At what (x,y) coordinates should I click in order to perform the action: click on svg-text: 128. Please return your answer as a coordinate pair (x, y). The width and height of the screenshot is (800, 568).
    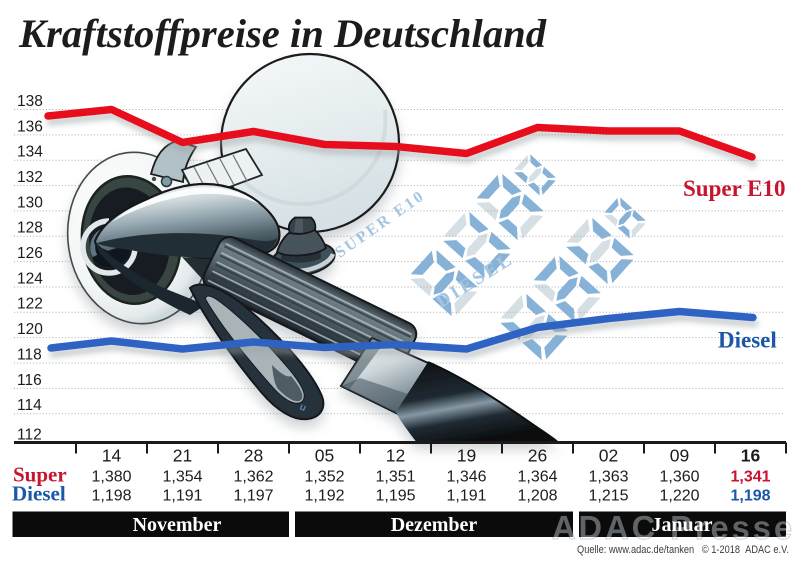
    Looking at the image, I should click on (30, 228).